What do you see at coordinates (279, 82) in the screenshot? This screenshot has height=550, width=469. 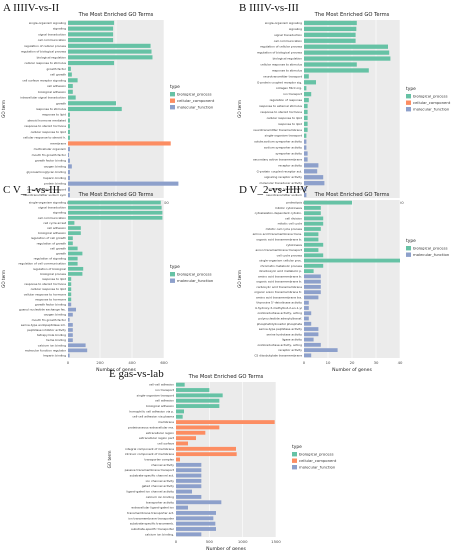 I see `category-label: G-protein coupled receptor sig.` at bounding box center [279, 82].